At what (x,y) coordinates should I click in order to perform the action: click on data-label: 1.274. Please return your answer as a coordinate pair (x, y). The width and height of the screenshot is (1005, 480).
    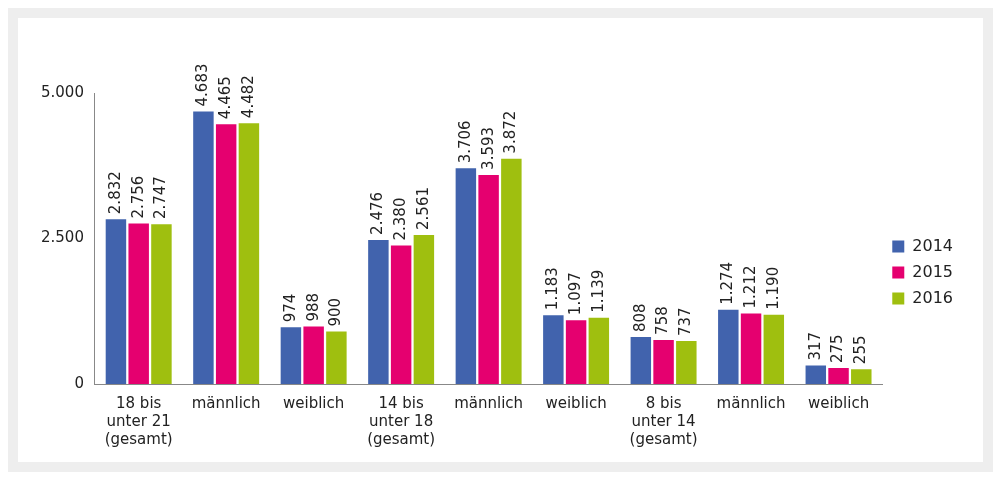
    Looking at the image, I should click on (727, 283).